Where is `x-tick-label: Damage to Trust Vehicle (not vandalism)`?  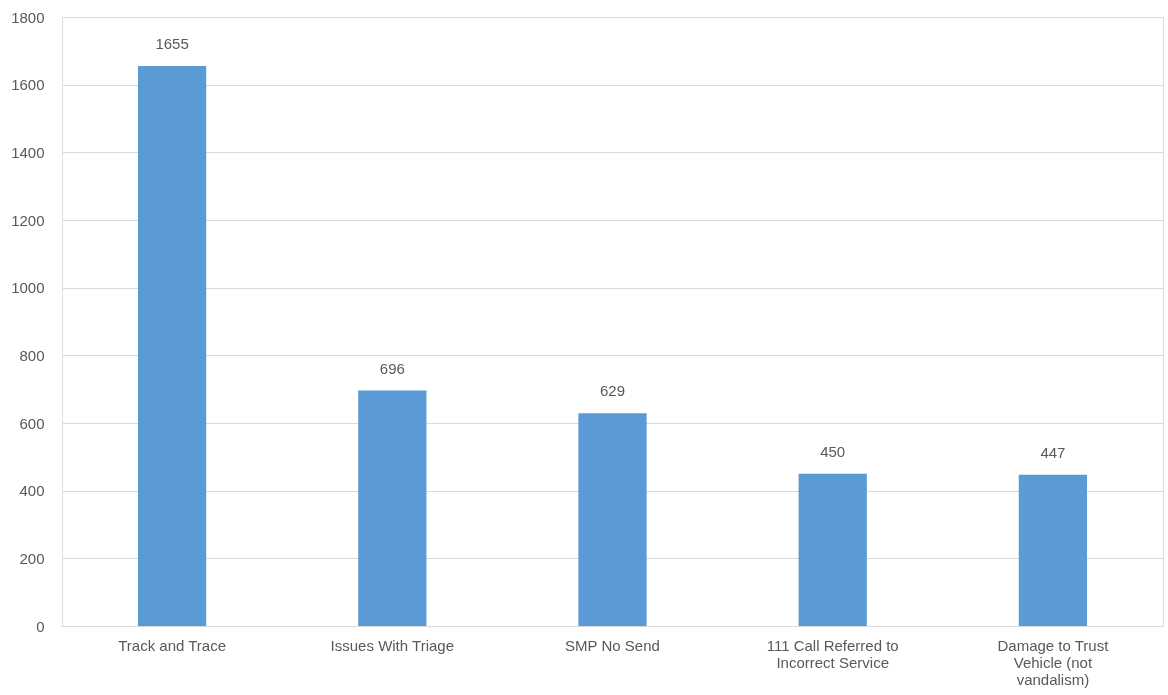 x-tick-label: Damage to Trust Vehicle (not vandalism) is located at coordinates (1053, 662).